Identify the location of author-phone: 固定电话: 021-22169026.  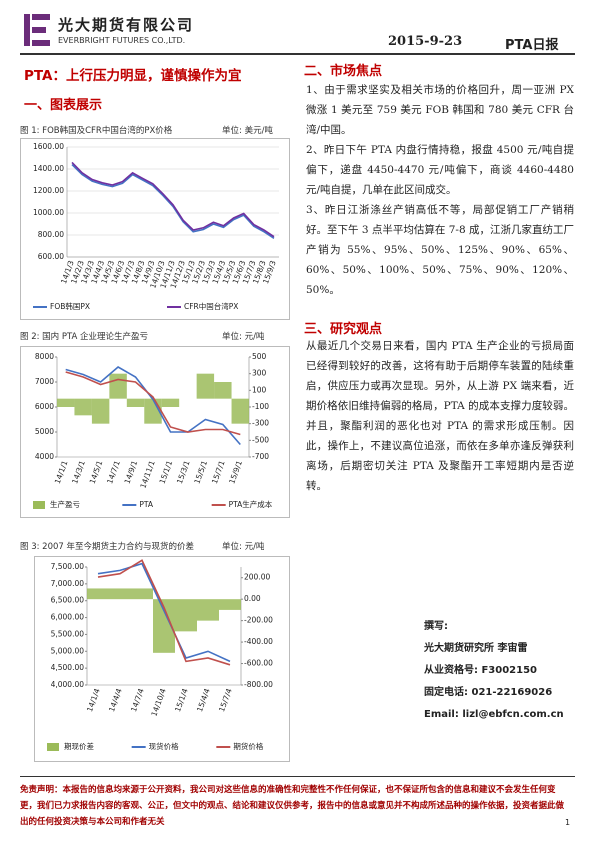
(488, 692).